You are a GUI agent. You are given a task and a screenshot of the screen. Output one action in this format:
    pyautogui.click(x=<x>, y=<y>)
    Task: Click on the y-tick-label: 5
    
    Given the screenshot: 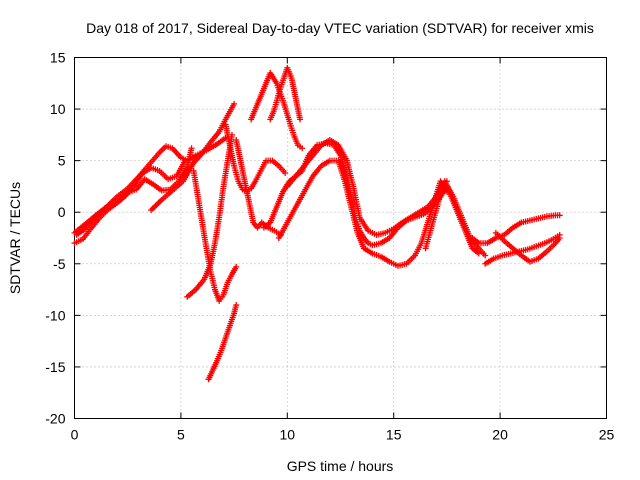 What is the action you would take?
    pyautogui.click(x=62, y=161)
    